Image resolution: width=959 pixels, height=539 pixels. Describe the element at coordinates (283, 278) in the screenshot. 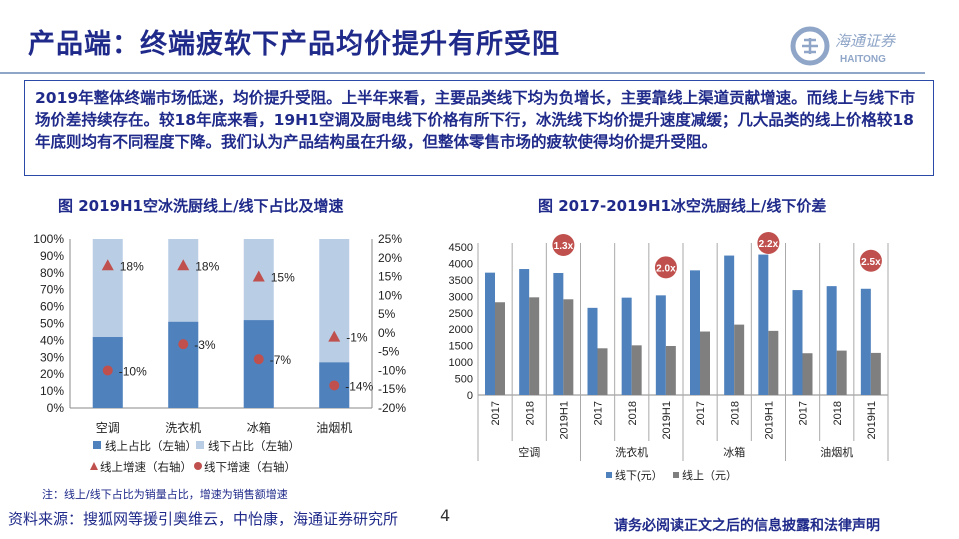

I see `online-growth-label: 15%` at that location.